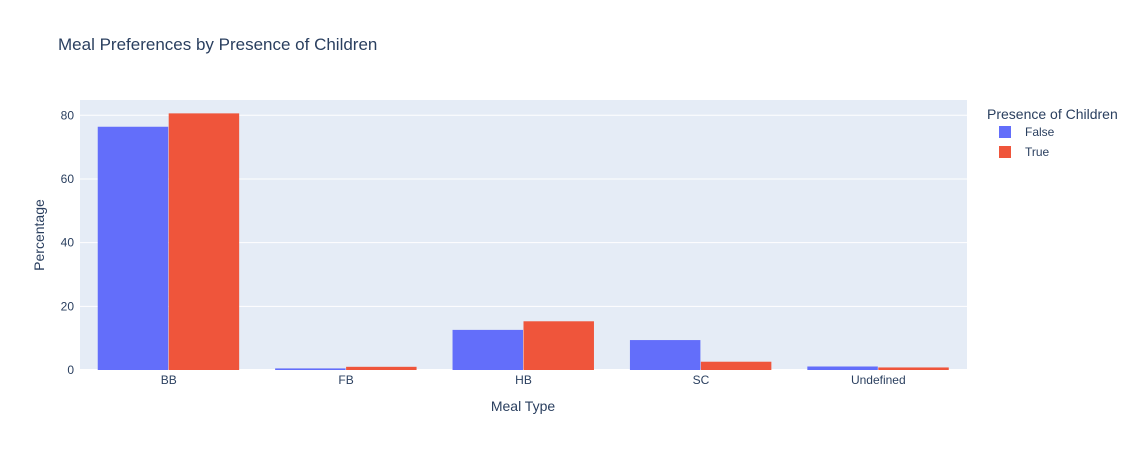  I want to click on legend-title: Presence of Children, so click(1052, 114).